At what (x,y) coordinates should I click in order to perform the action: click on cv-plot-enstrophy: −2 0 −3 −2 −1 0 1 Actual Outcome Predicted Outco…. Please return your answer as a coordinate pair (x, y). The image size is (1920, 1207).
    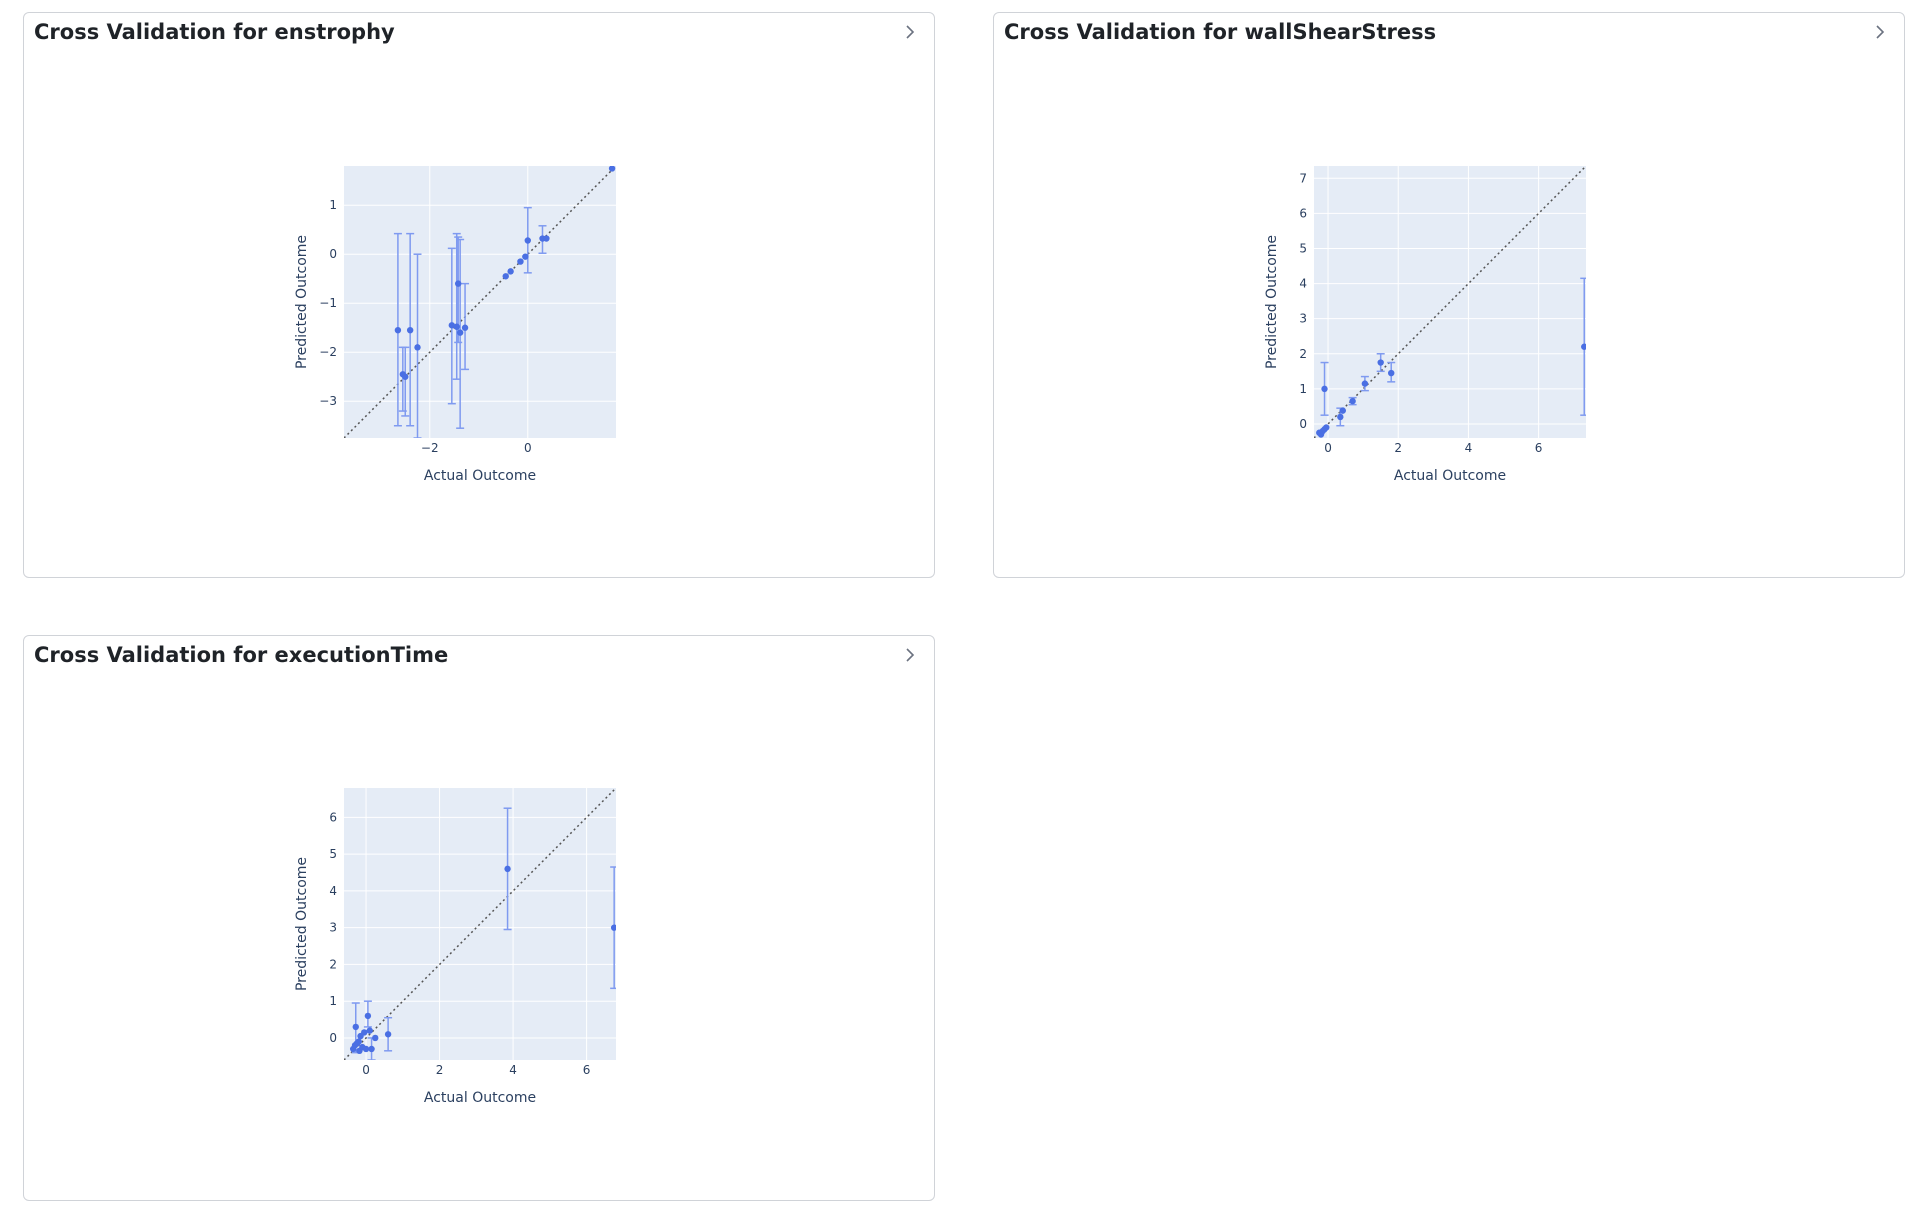
    Looking at the image, I should click on (455, 325).